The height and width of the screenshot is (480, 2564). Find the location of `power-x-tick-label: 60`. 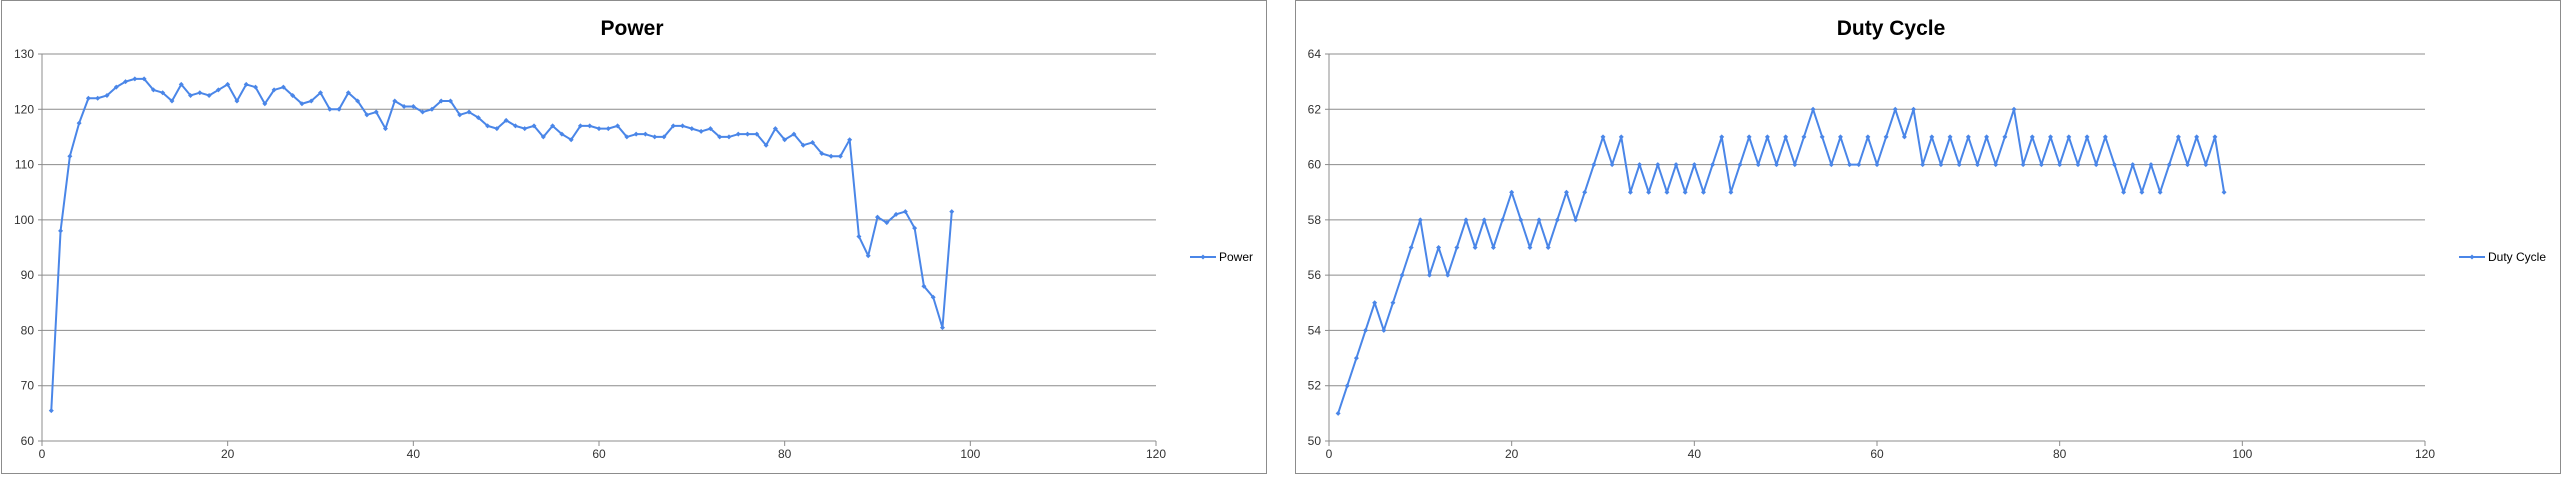

power-x-tick-label: 60 is located at coordinates (599, 454).